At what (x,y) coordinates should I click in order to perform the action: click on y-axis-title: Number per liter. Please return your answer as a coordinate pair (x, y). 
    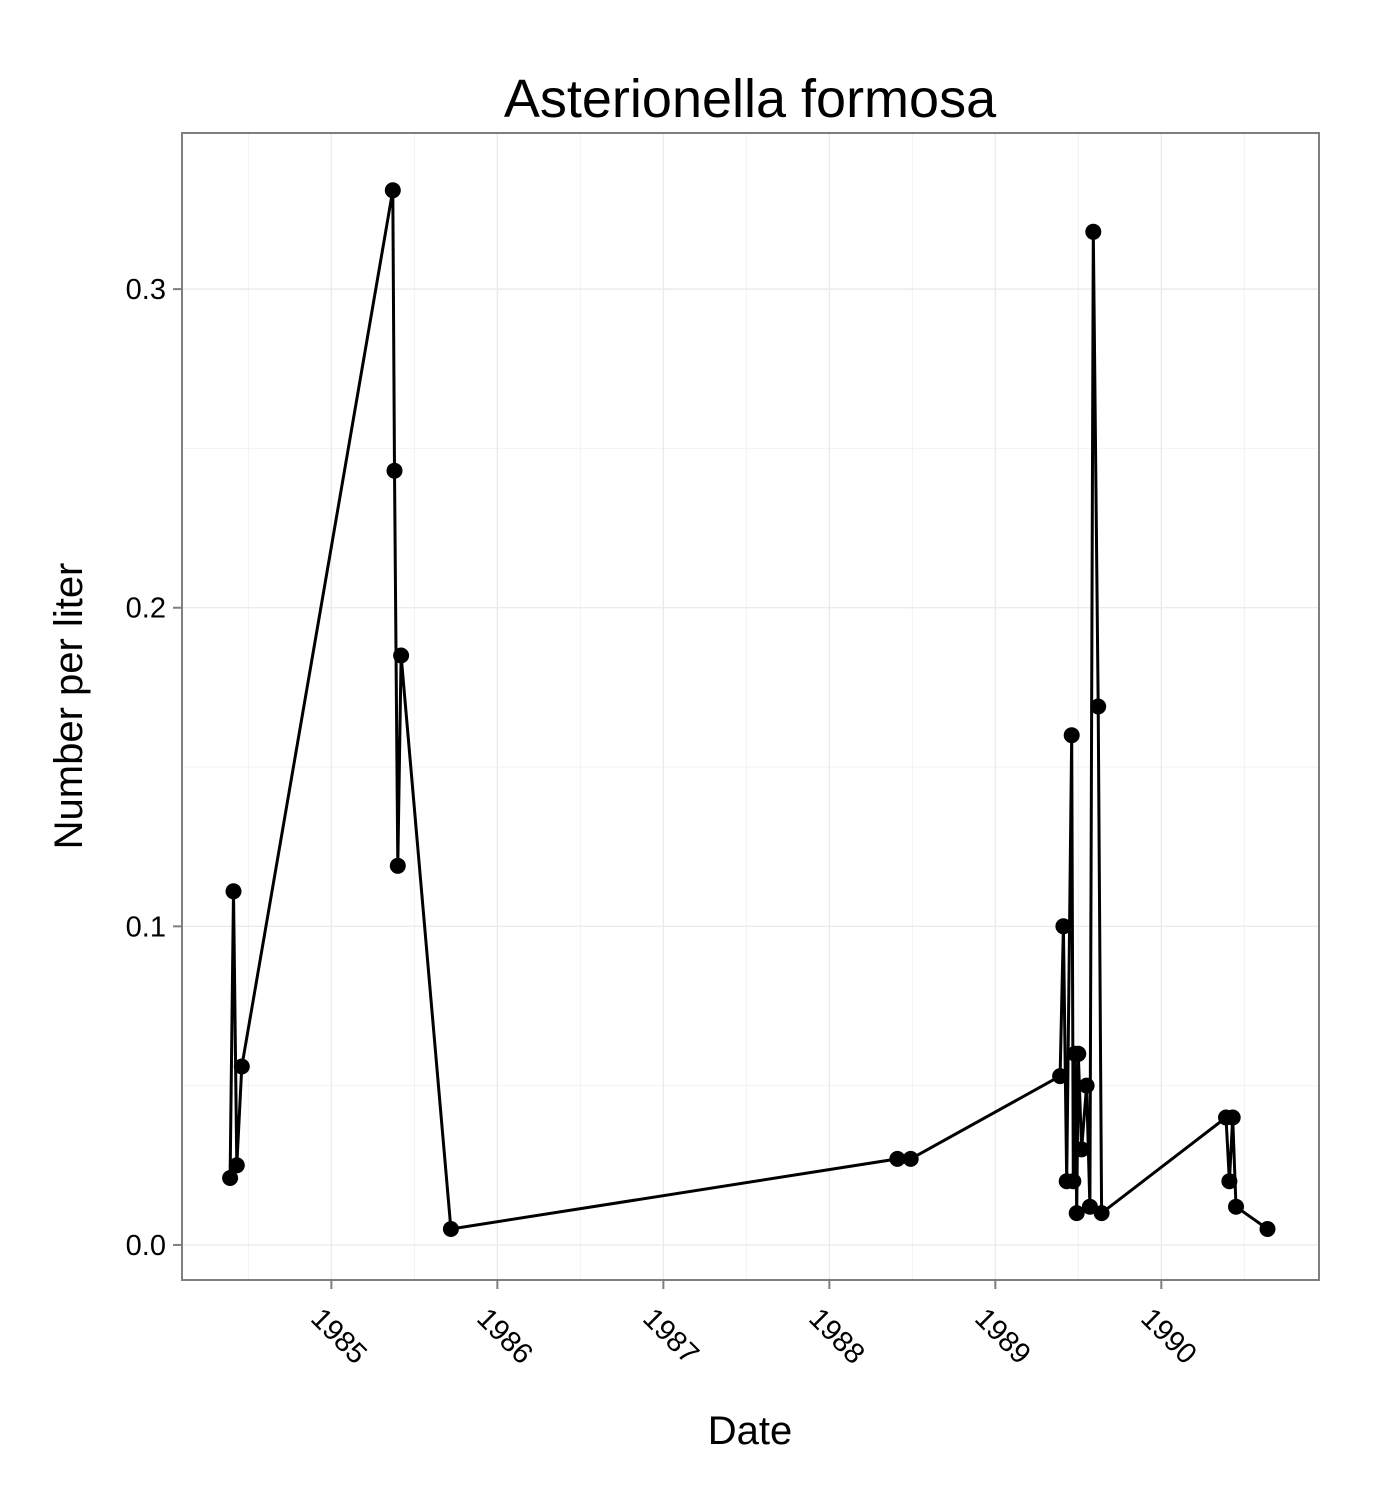
    Looking at the image, I should click on (69, 706).